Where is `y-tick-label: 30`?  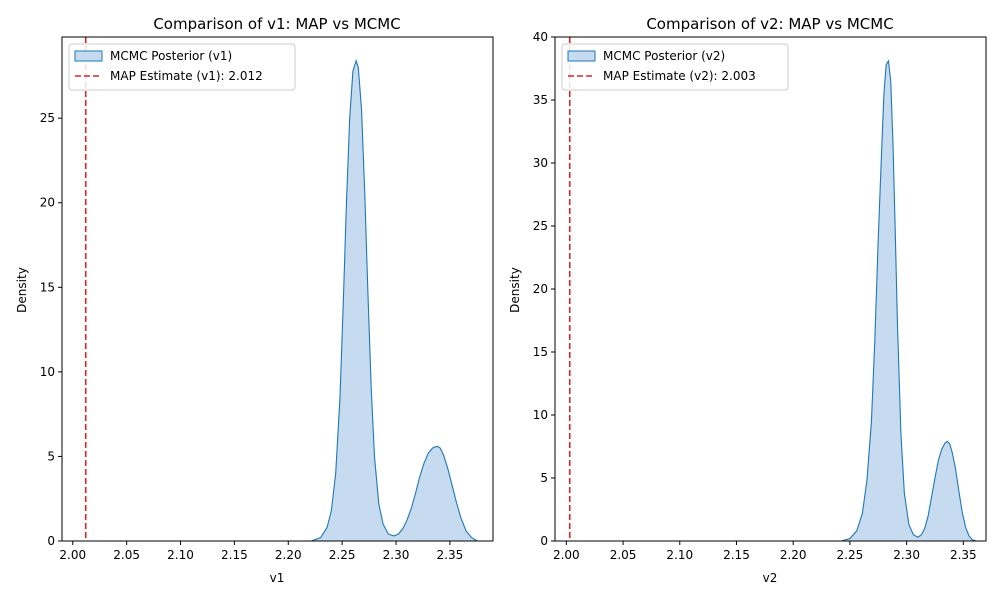 y-tick-label: 30 is located at coordinates (540, 163).